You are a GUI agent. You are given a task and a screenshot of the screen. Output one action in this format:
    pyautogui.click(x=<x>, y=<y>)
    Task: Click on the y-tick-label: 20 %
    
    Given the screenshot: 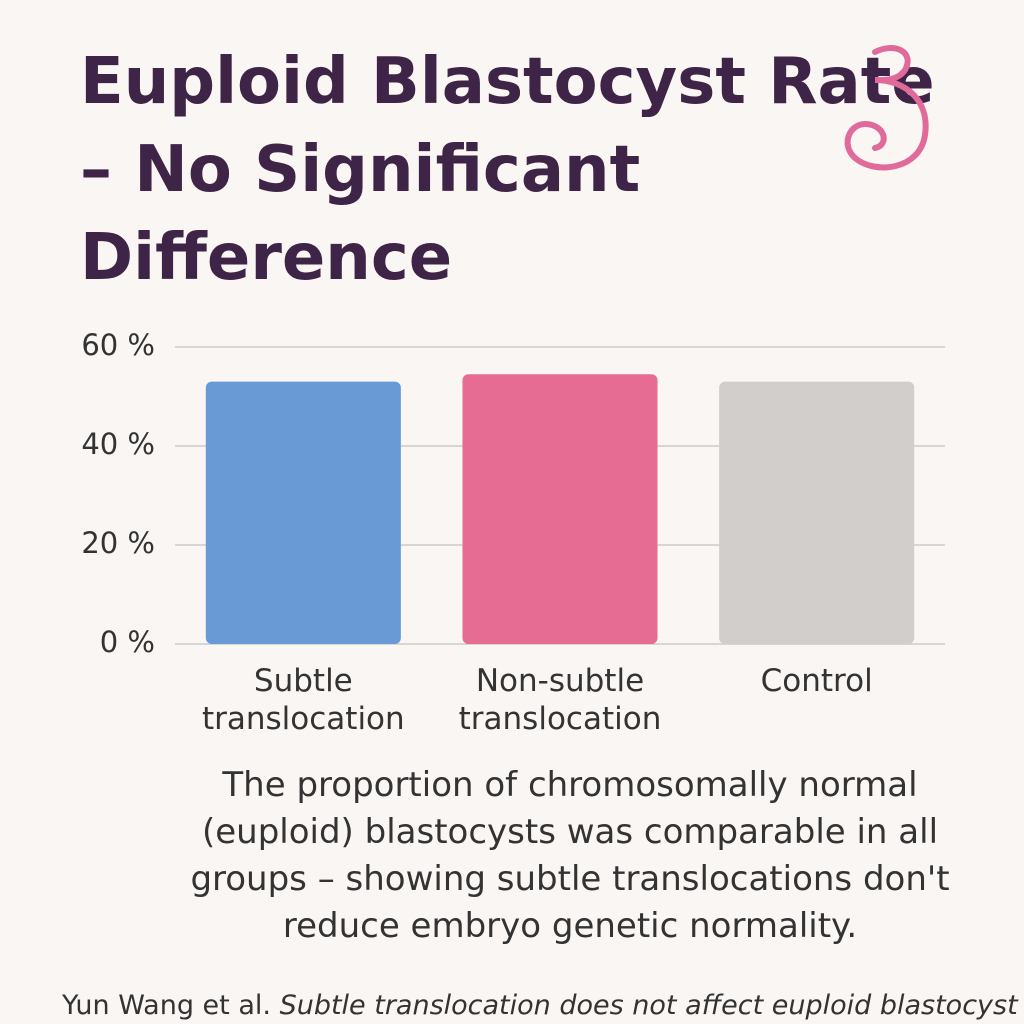 What is the action you would take?
    pyautogui.click(x=118, y=543)
    